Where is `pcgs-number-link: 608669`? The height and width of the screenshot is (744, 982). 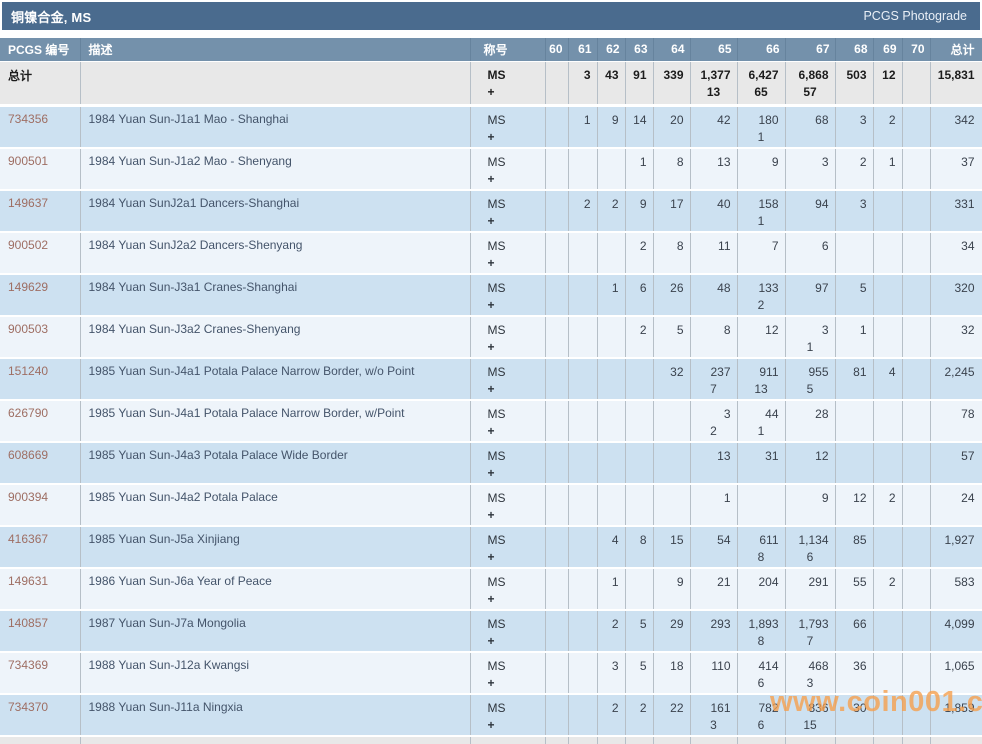 pcgs-number-link: 608669 is located at coordinates (28, 454).